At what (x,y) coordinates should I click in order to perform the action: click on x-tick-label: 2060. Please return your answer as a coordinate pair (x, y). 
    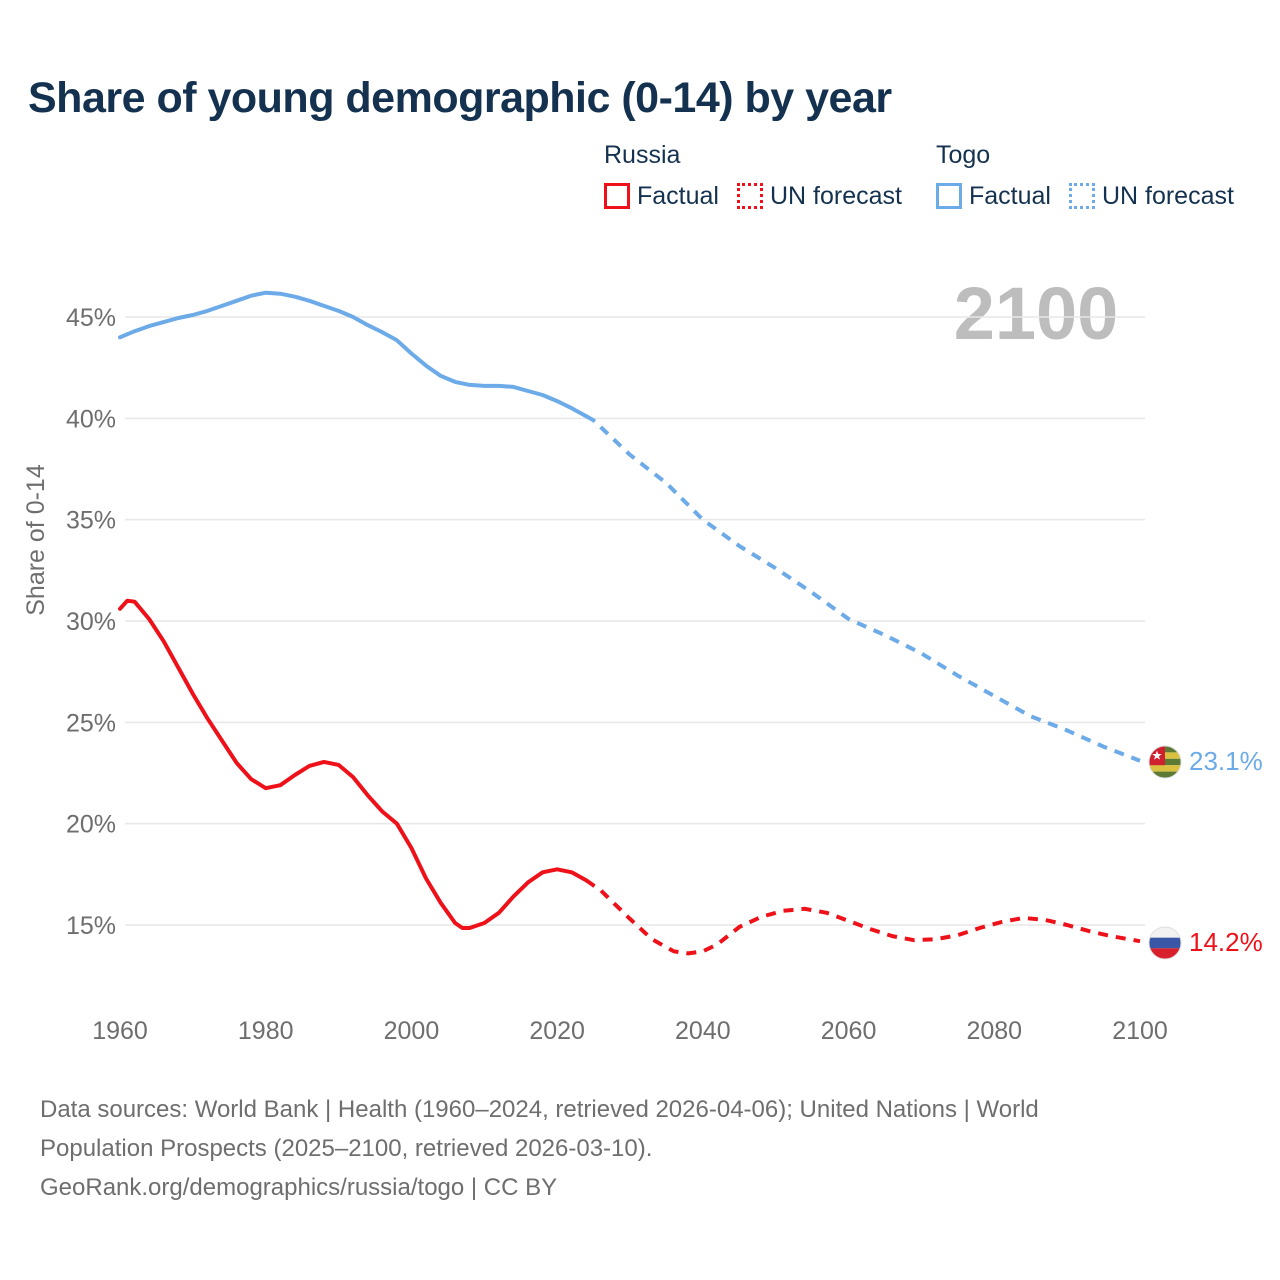
    Looking at the image, I should click on (849, 1031).